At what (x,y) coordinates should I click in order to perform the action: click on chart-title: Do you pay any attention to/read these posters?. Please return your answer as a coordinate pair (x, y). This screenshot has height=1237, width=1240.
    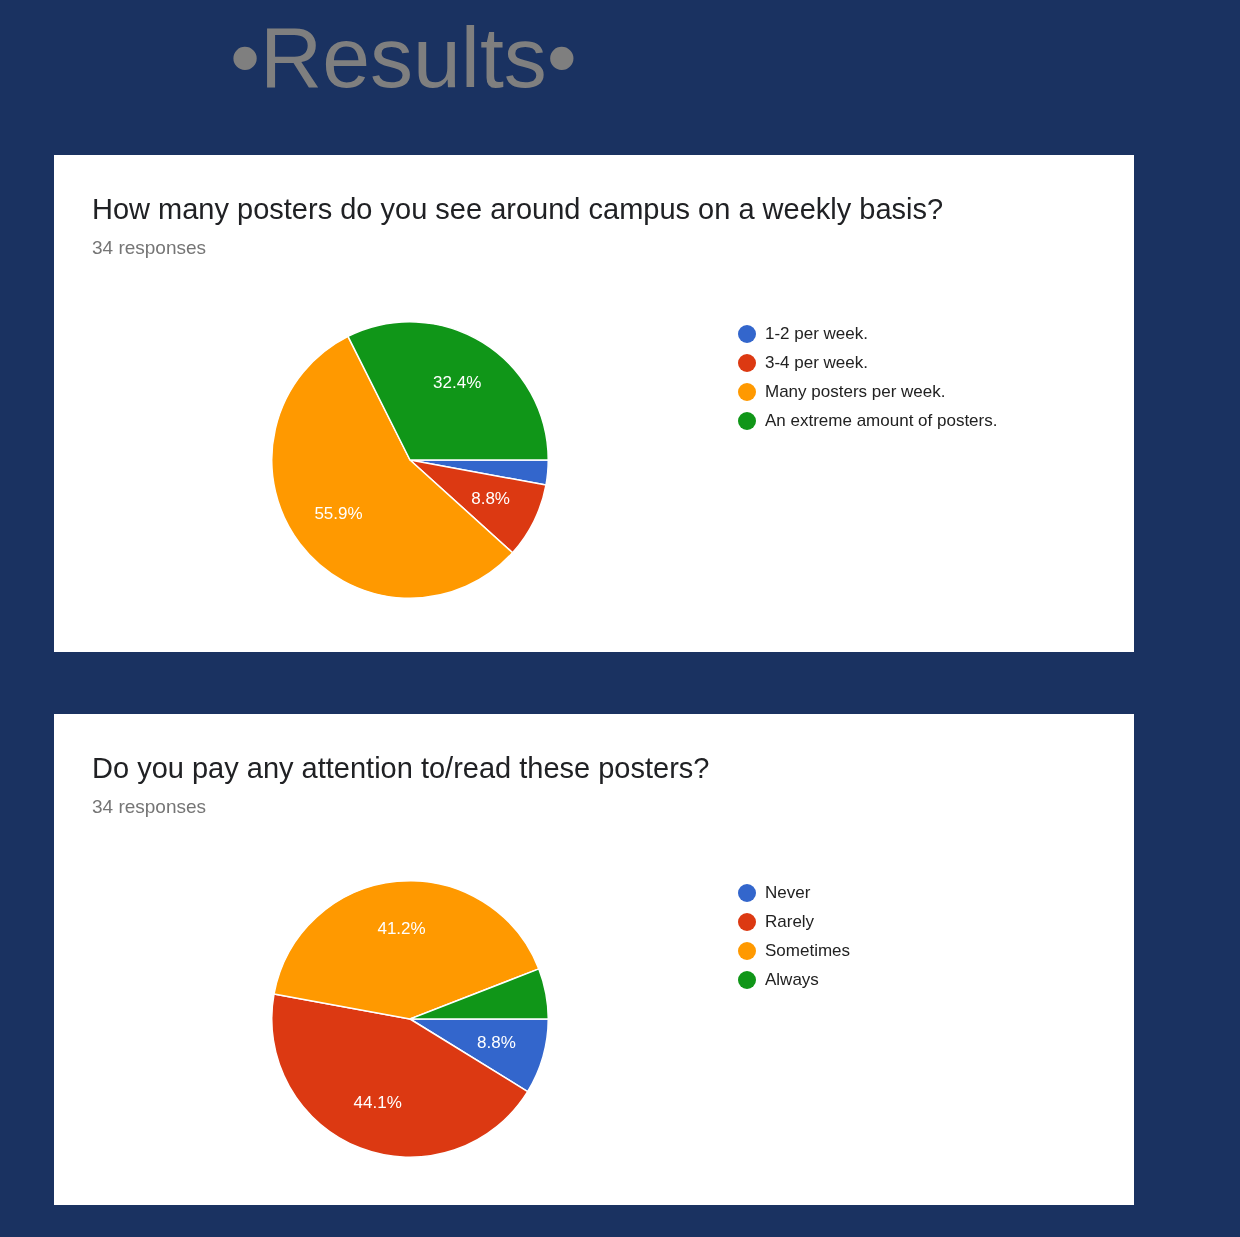
    Looking at the image, I should click on (401, 768).